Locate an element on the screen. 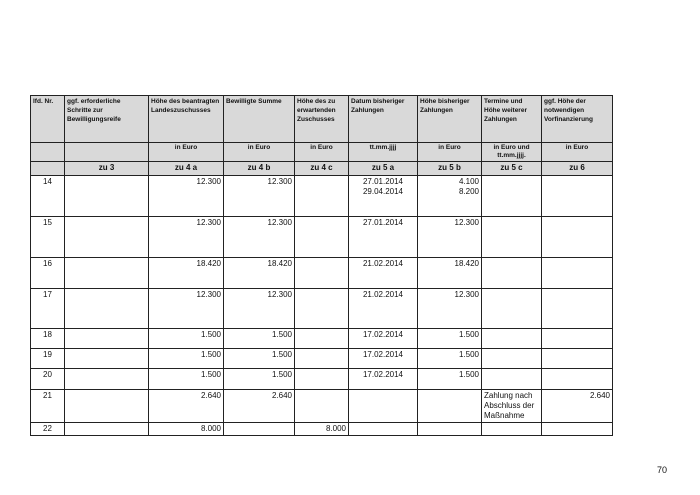 The height and width of the screenshot is (495, 700). approved-amount-cell: Bewilligte Summe is located at coordinates (259, 119).